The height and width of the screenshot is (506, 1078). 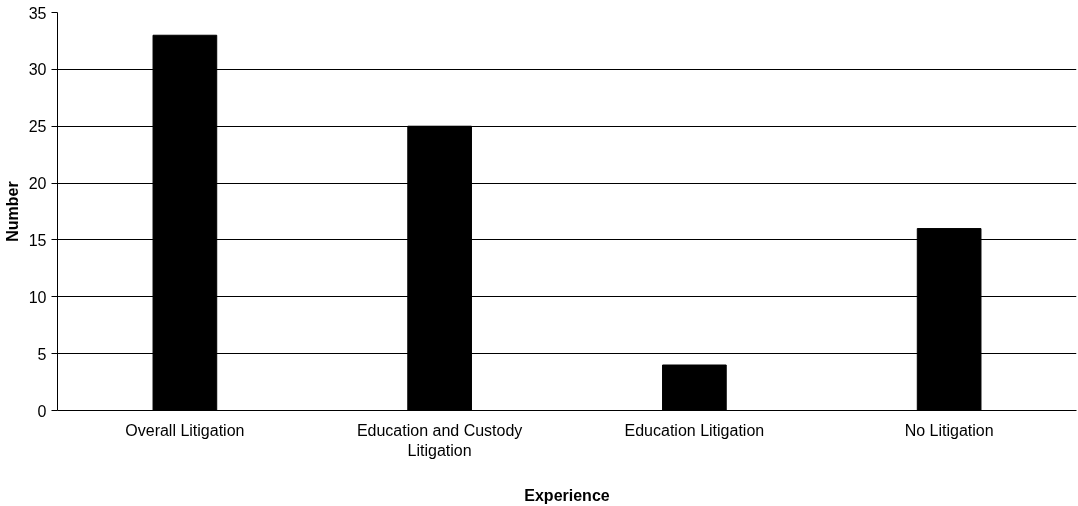 I want to click on y-tick-label: 35, so click(x=37, y=13).